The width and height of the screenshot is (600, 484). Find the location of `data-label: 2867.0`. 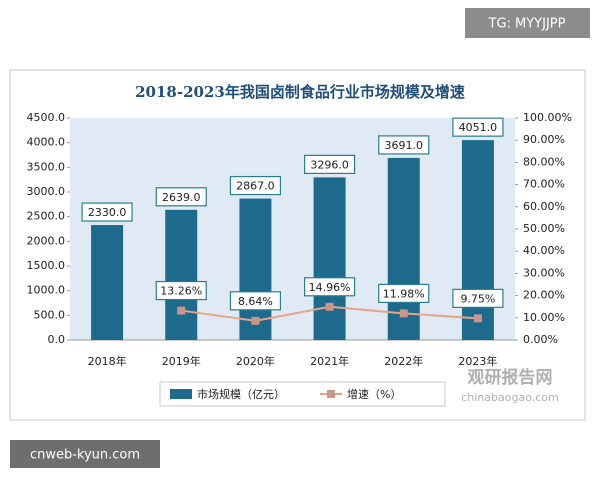

data-label: 2867.0 is located at coordinates (255, 186).